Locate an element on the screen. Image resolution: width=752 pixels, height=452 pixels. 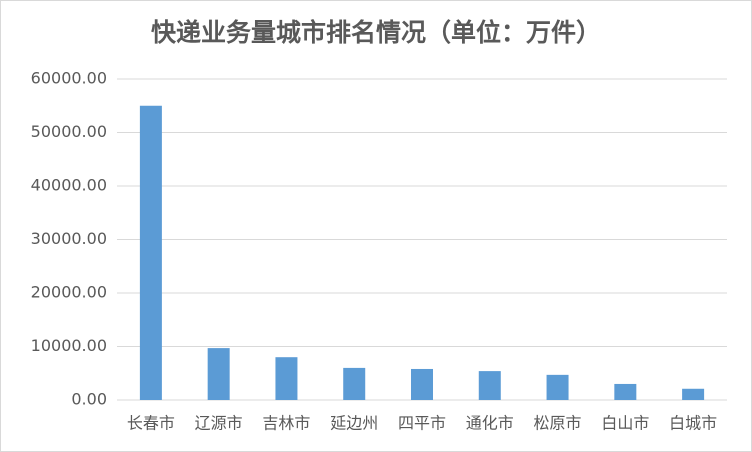
y-tick-label: 10000.00 is located at coordinates (69, 345).